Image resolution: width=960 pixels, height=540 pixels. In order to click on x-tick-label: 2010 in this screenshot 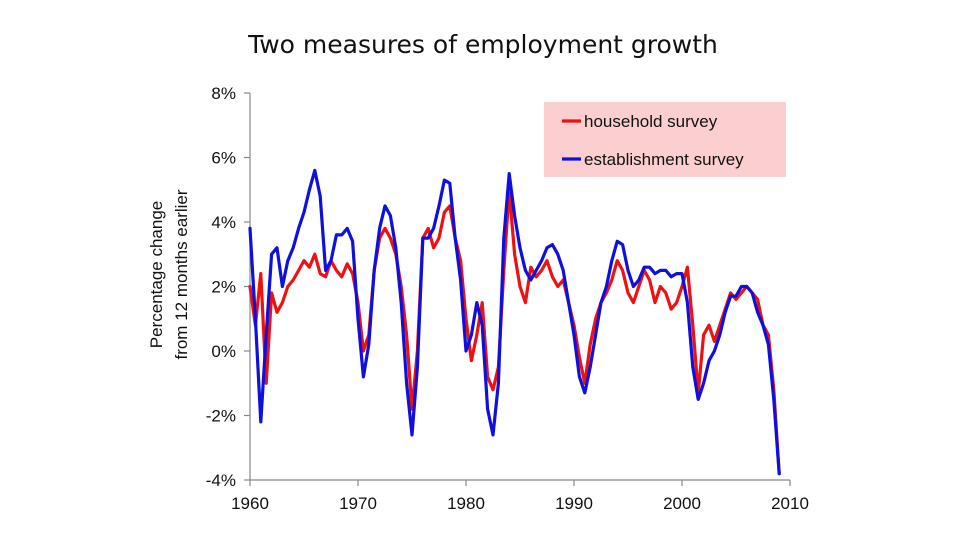, I will do `click(790, 503)`.